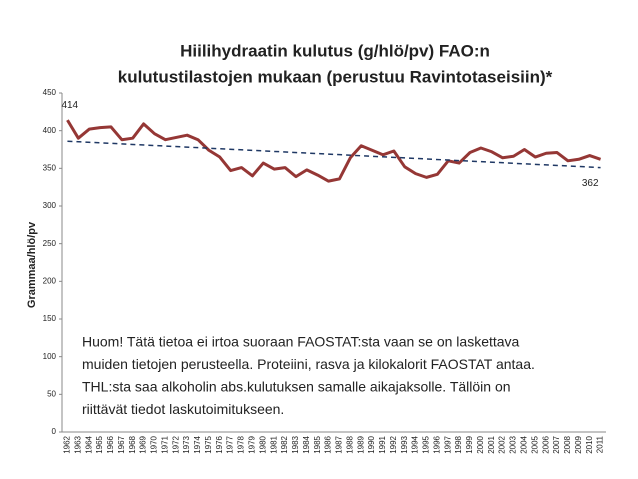  Describe the element at coordinates (273, 444) in the screenshot. I see `x-tick-label: 1981` at that location.